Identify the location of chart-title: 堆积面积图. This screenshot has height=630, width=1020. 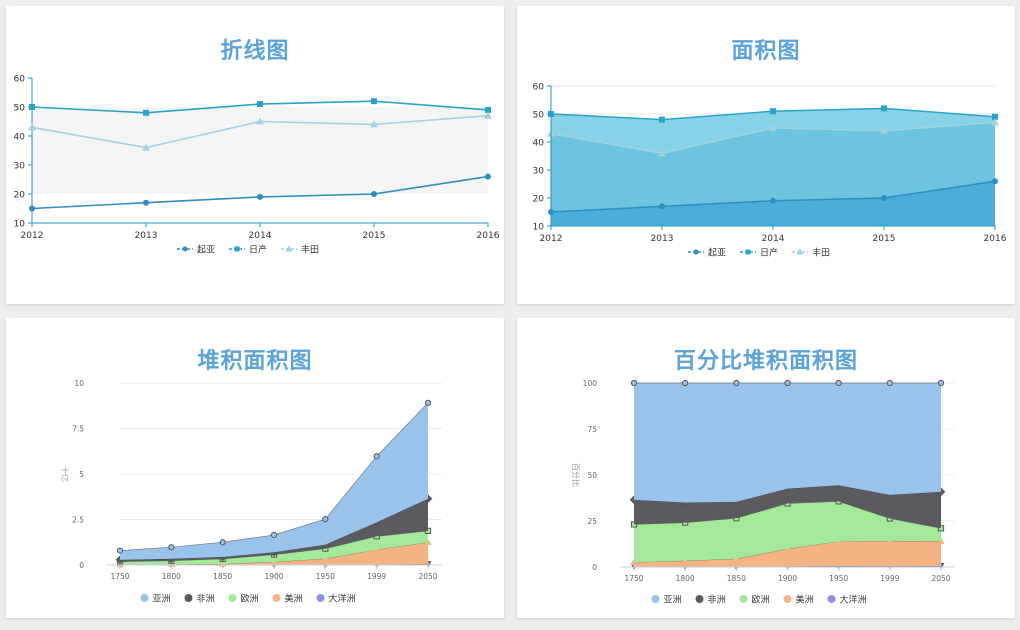
(255, 361).